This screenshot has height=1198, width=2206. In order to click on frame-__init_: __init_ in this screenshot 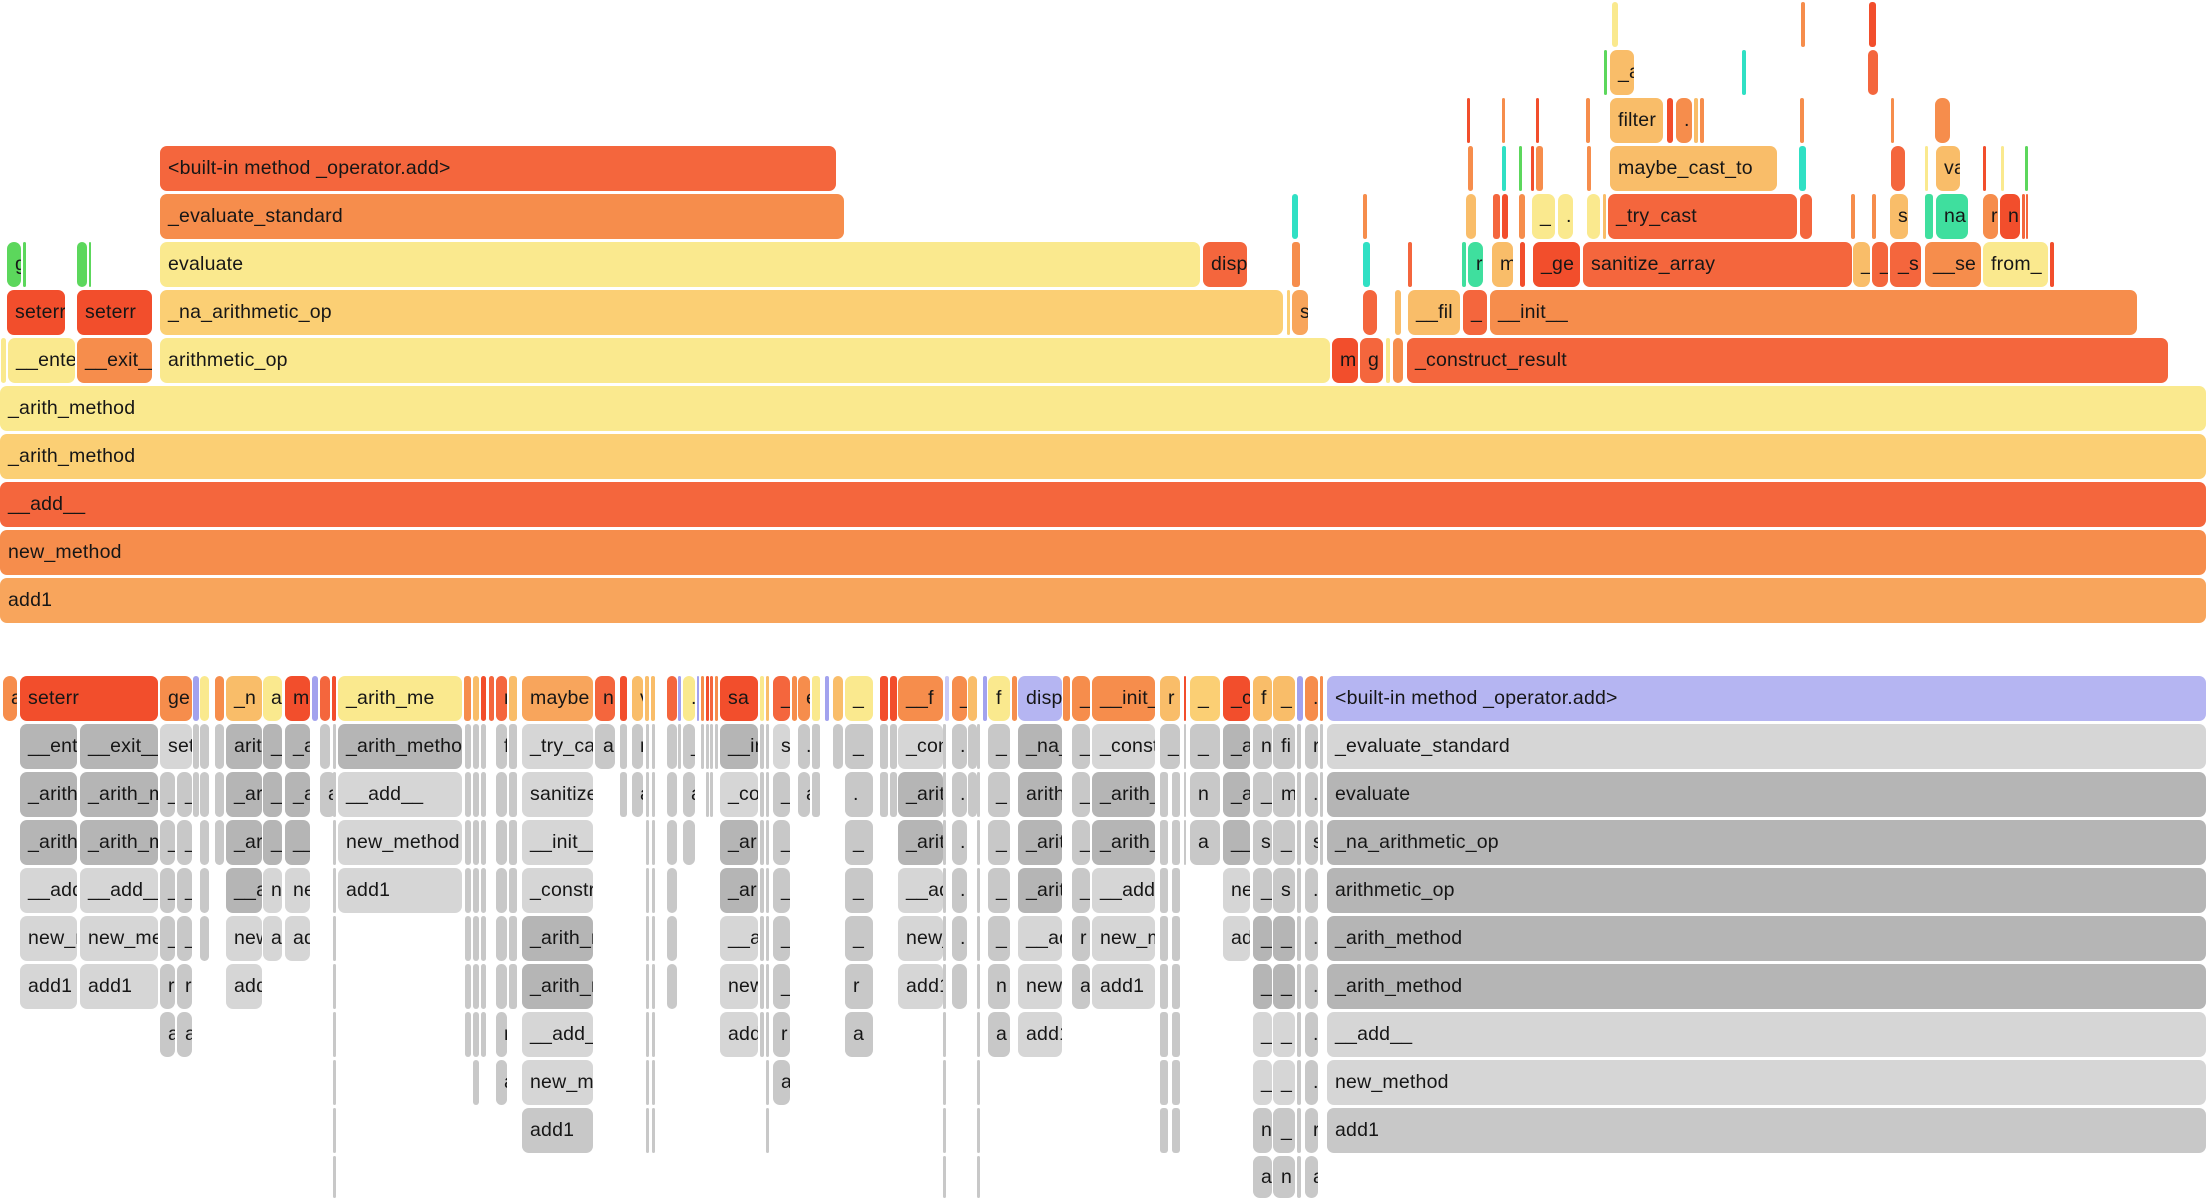, I will do `click(1123, 698)`.